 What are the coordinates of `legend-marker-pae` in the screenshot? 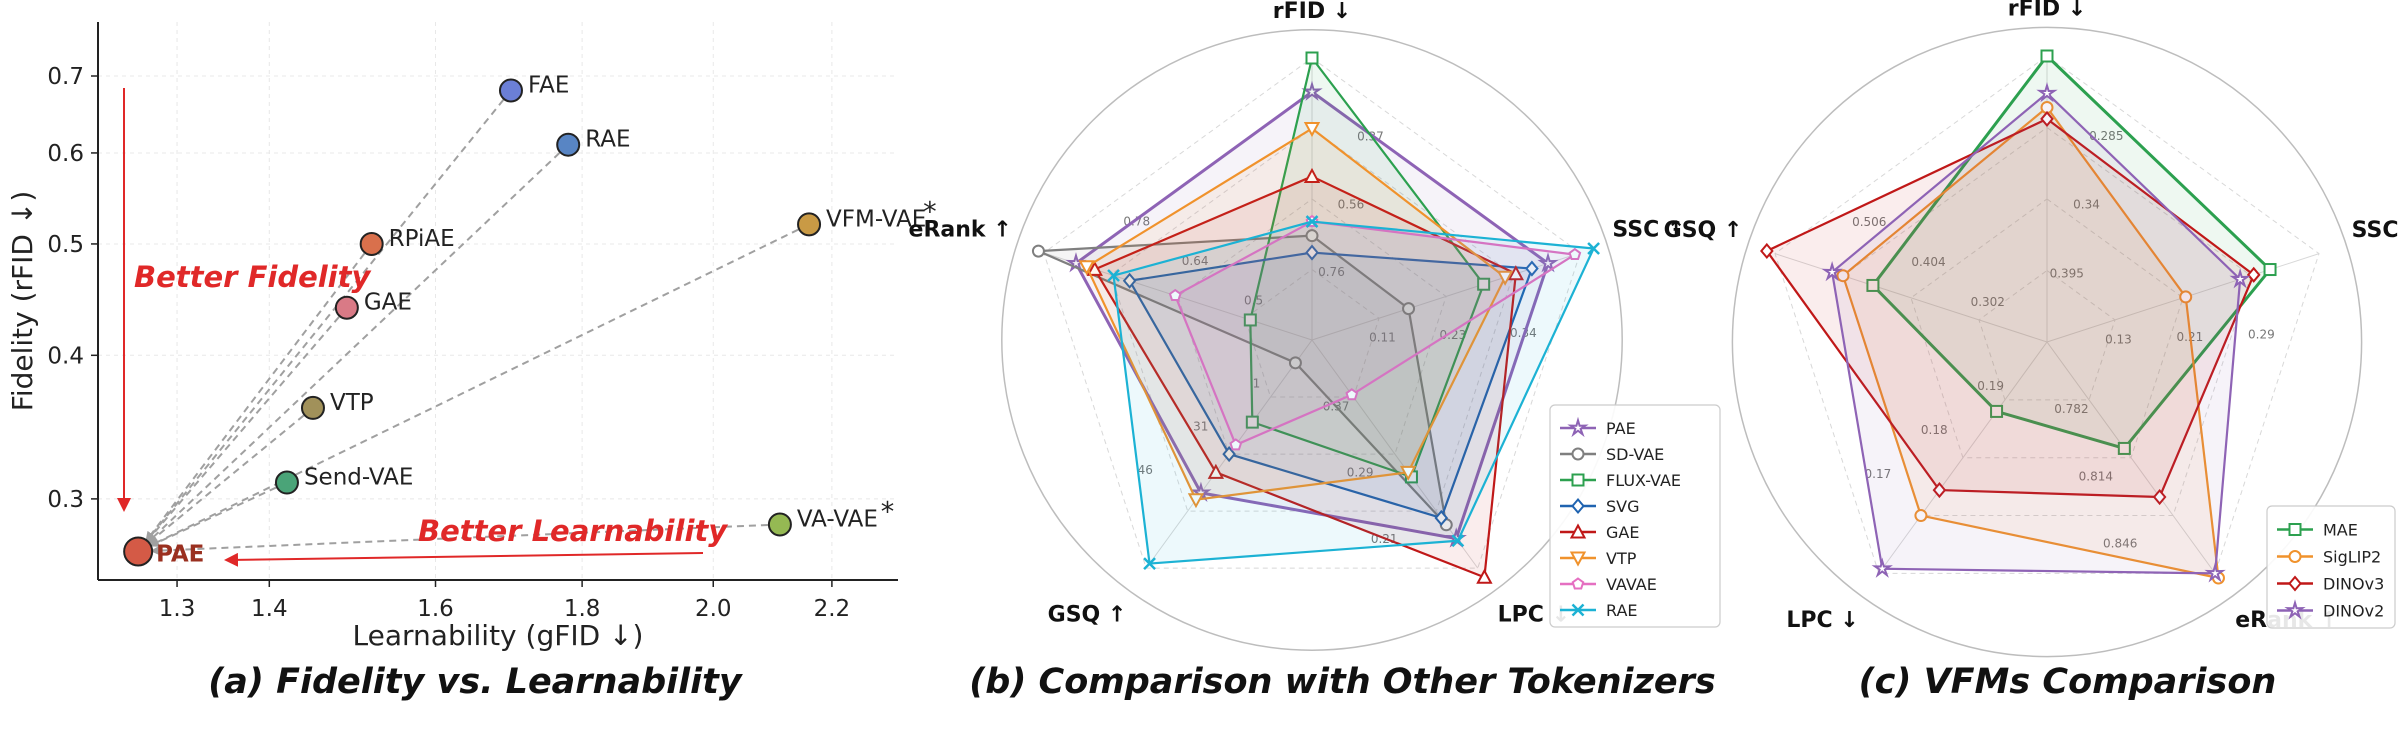 It's located at (1578, 427).